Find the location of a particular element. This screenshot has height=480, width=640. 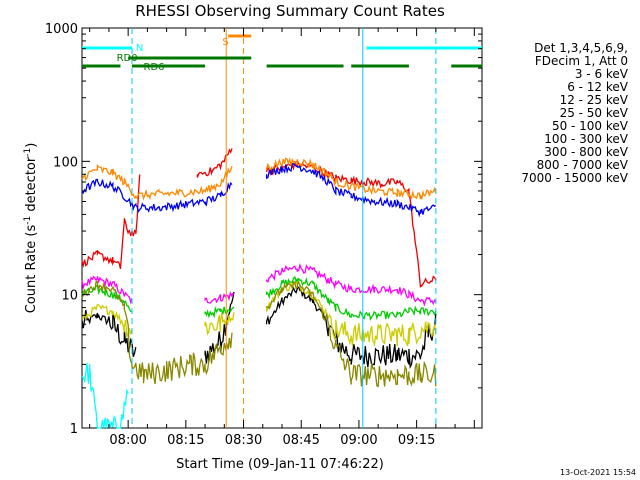

y-label-sup2: -1 is located at coordinates (28, 152).